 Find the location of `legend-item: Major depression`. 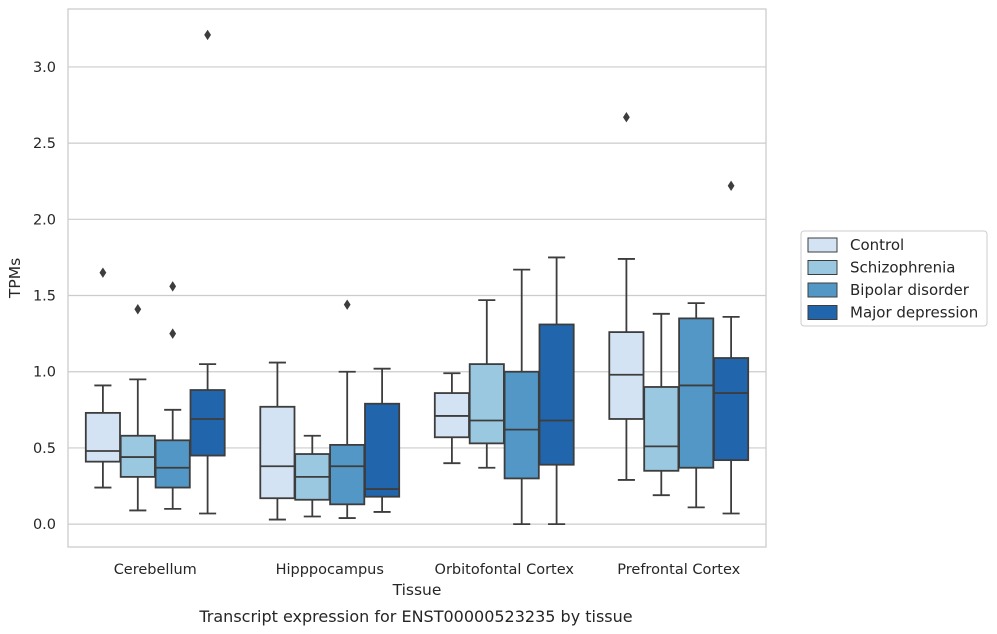

legend-item: Major depression is located at coordinates (892, 313).